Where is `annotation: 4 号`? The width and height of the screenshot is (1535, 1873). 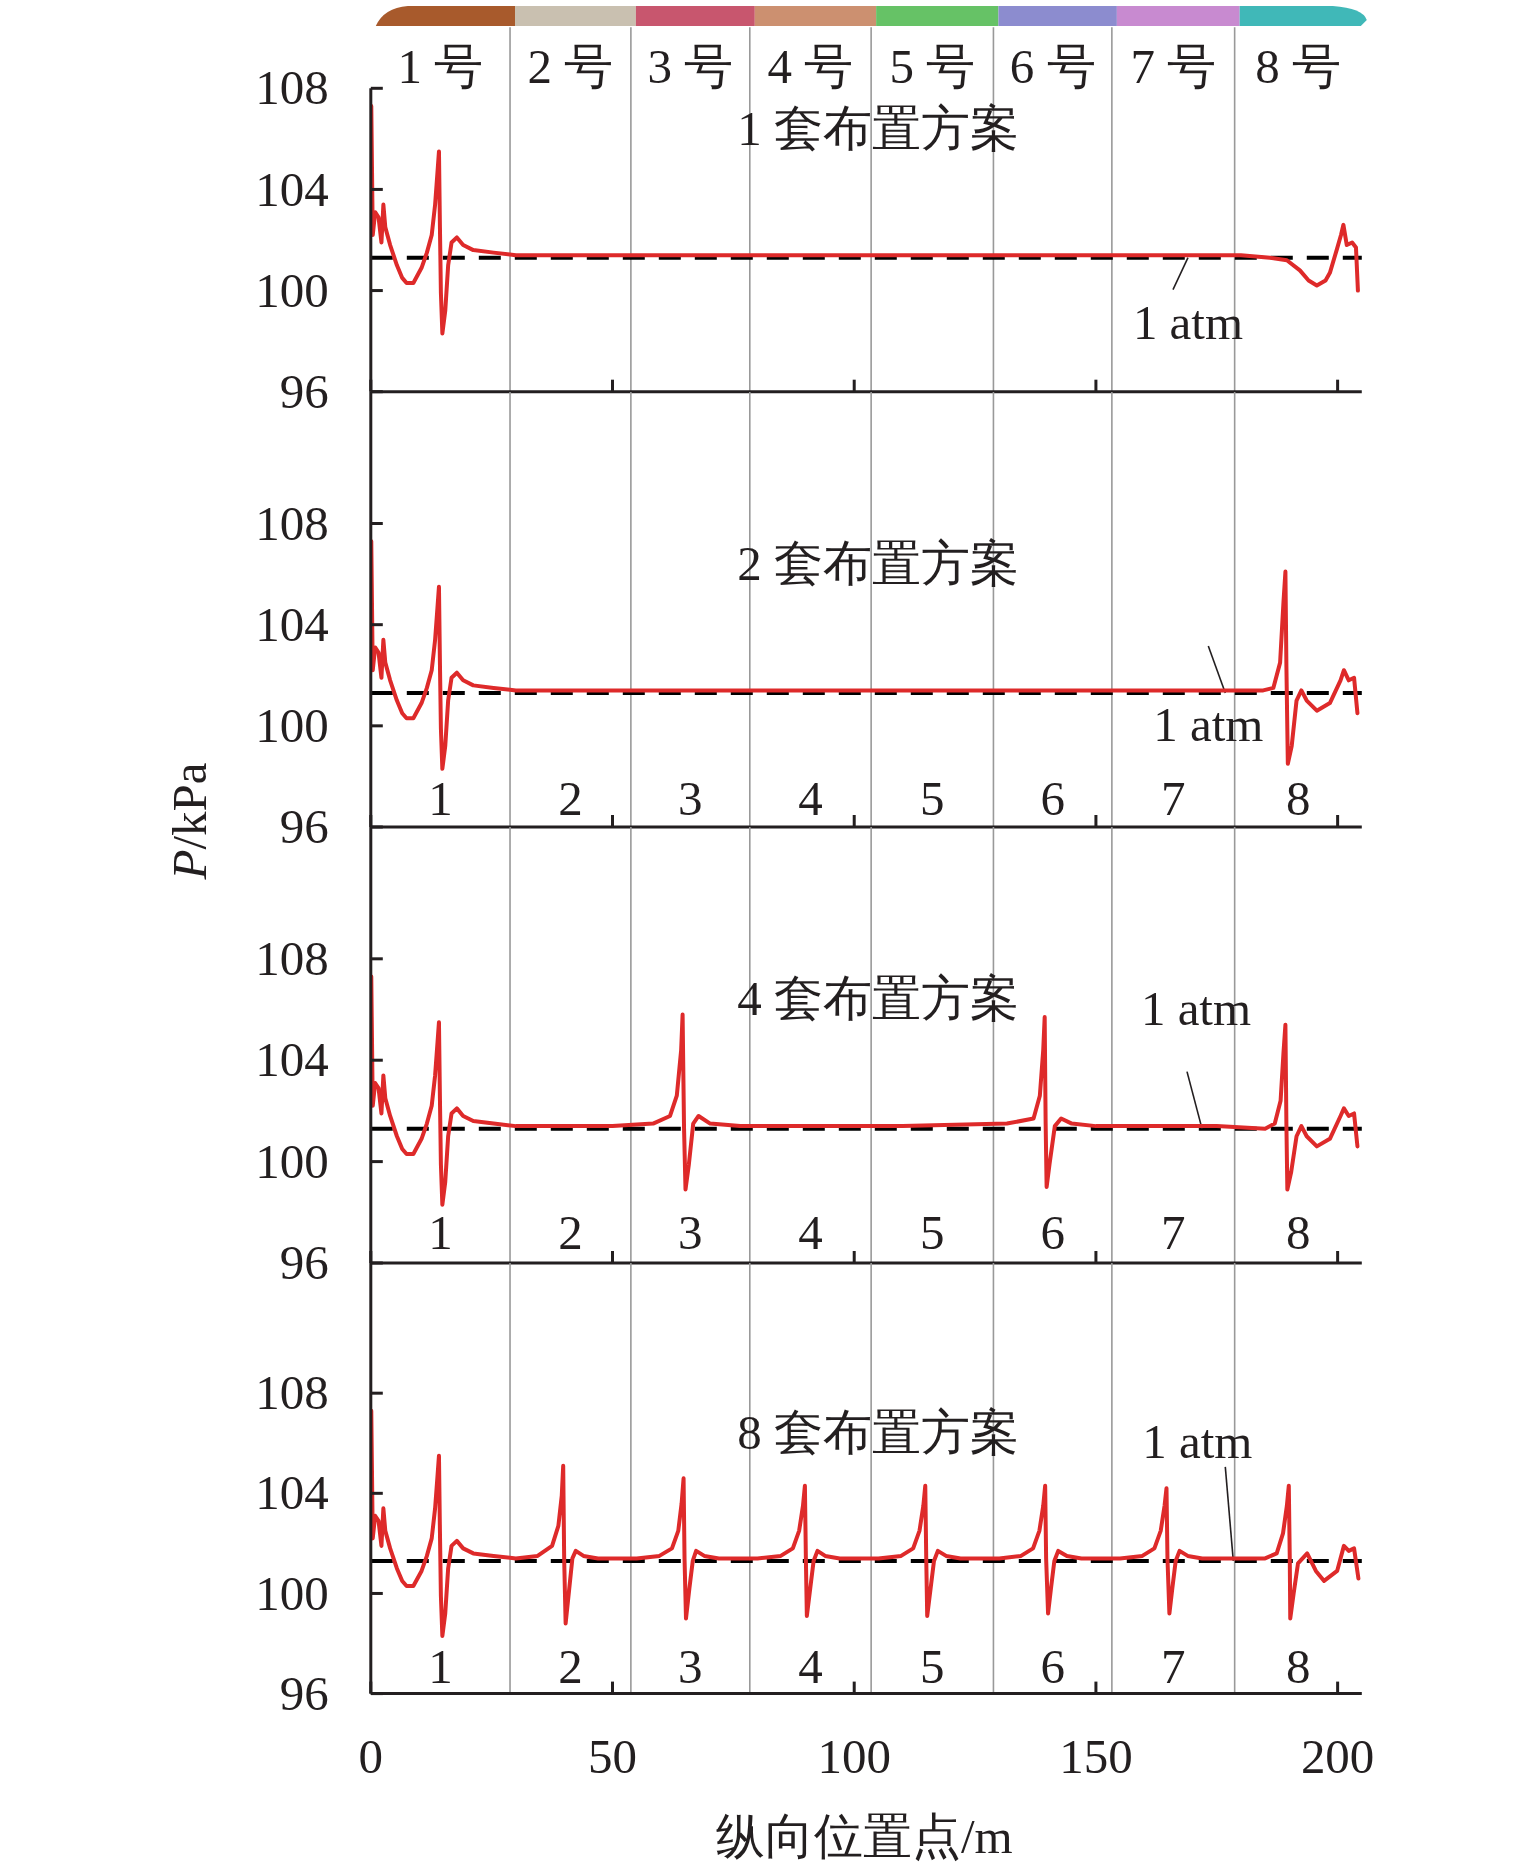
annotation: 4 号 is located at coordinates (810, 67).